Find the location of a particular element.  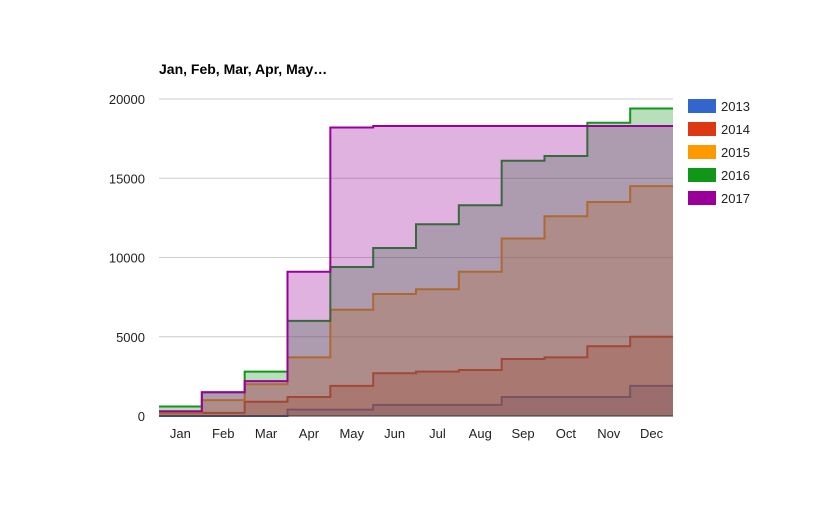

legend-label-2015: 2015 is located at coordinates (735, 152).